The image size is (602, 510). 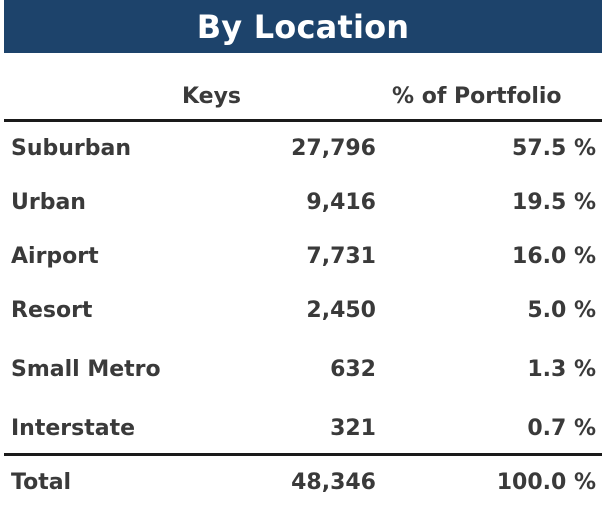 What do you see at coordinates (341, 256) in the screenshot?
I see `row-keys: 7,731` at bounding box center [341, 256].